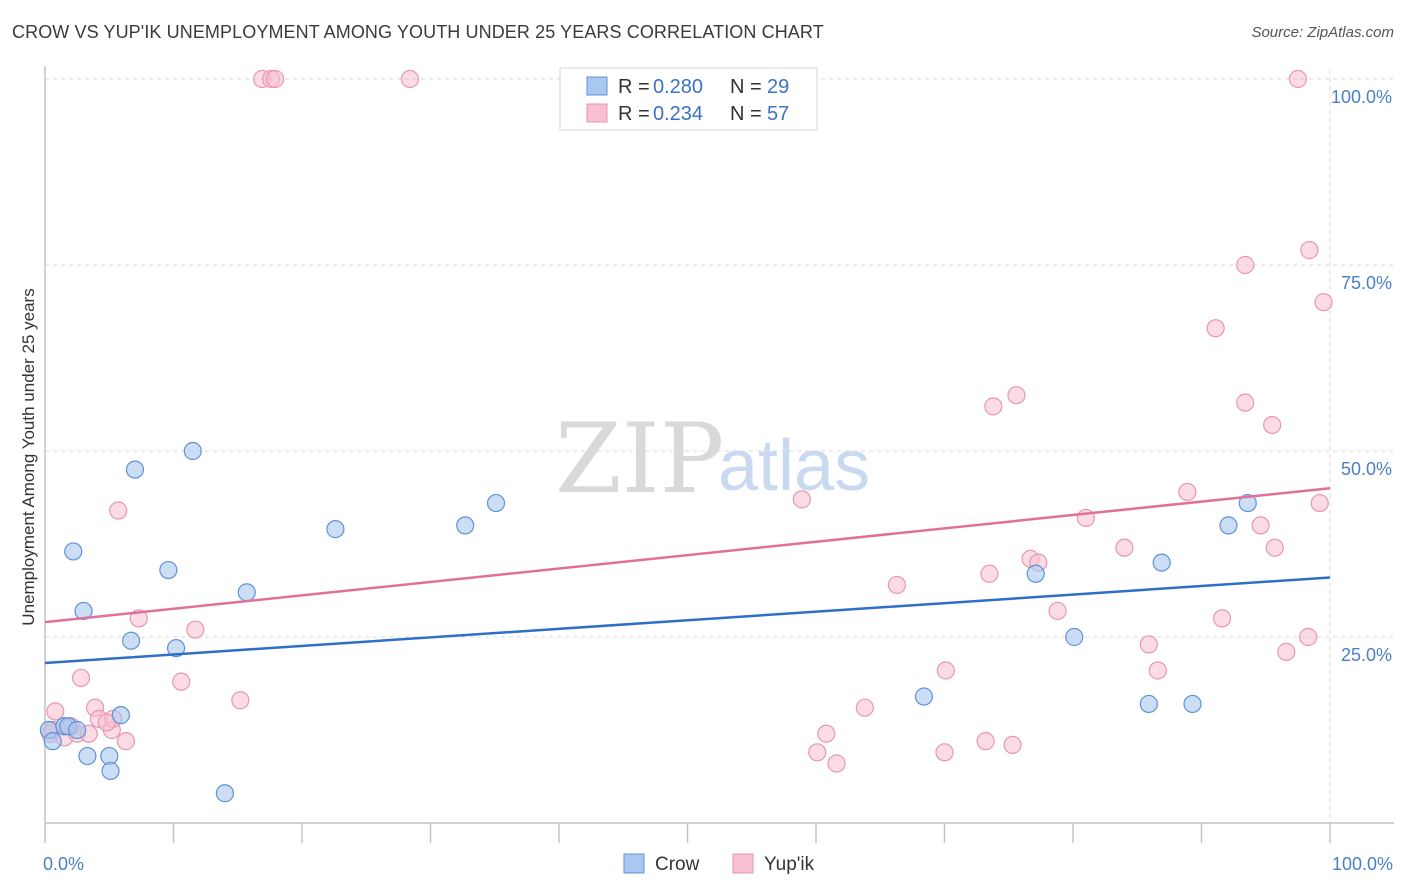  What do you see at coordinates (746, 114) in the screenshot?
I see `yupik-n-label: N =` at bounding box center [746, 114].